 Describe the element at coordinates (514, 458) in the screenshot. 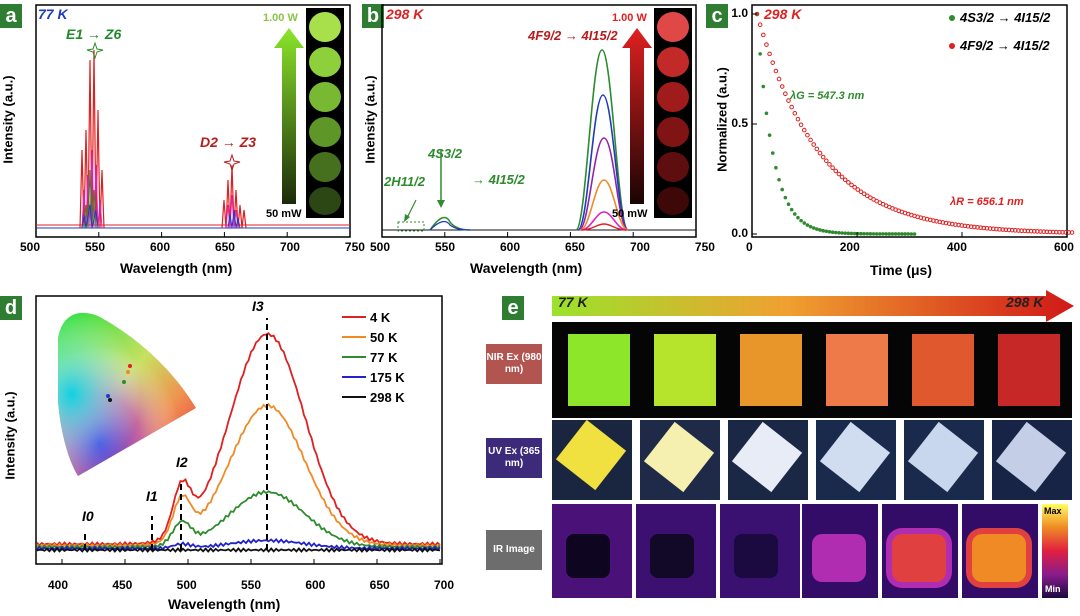

I see `row-label-uv: UV Ex (365 nm)` at that location.